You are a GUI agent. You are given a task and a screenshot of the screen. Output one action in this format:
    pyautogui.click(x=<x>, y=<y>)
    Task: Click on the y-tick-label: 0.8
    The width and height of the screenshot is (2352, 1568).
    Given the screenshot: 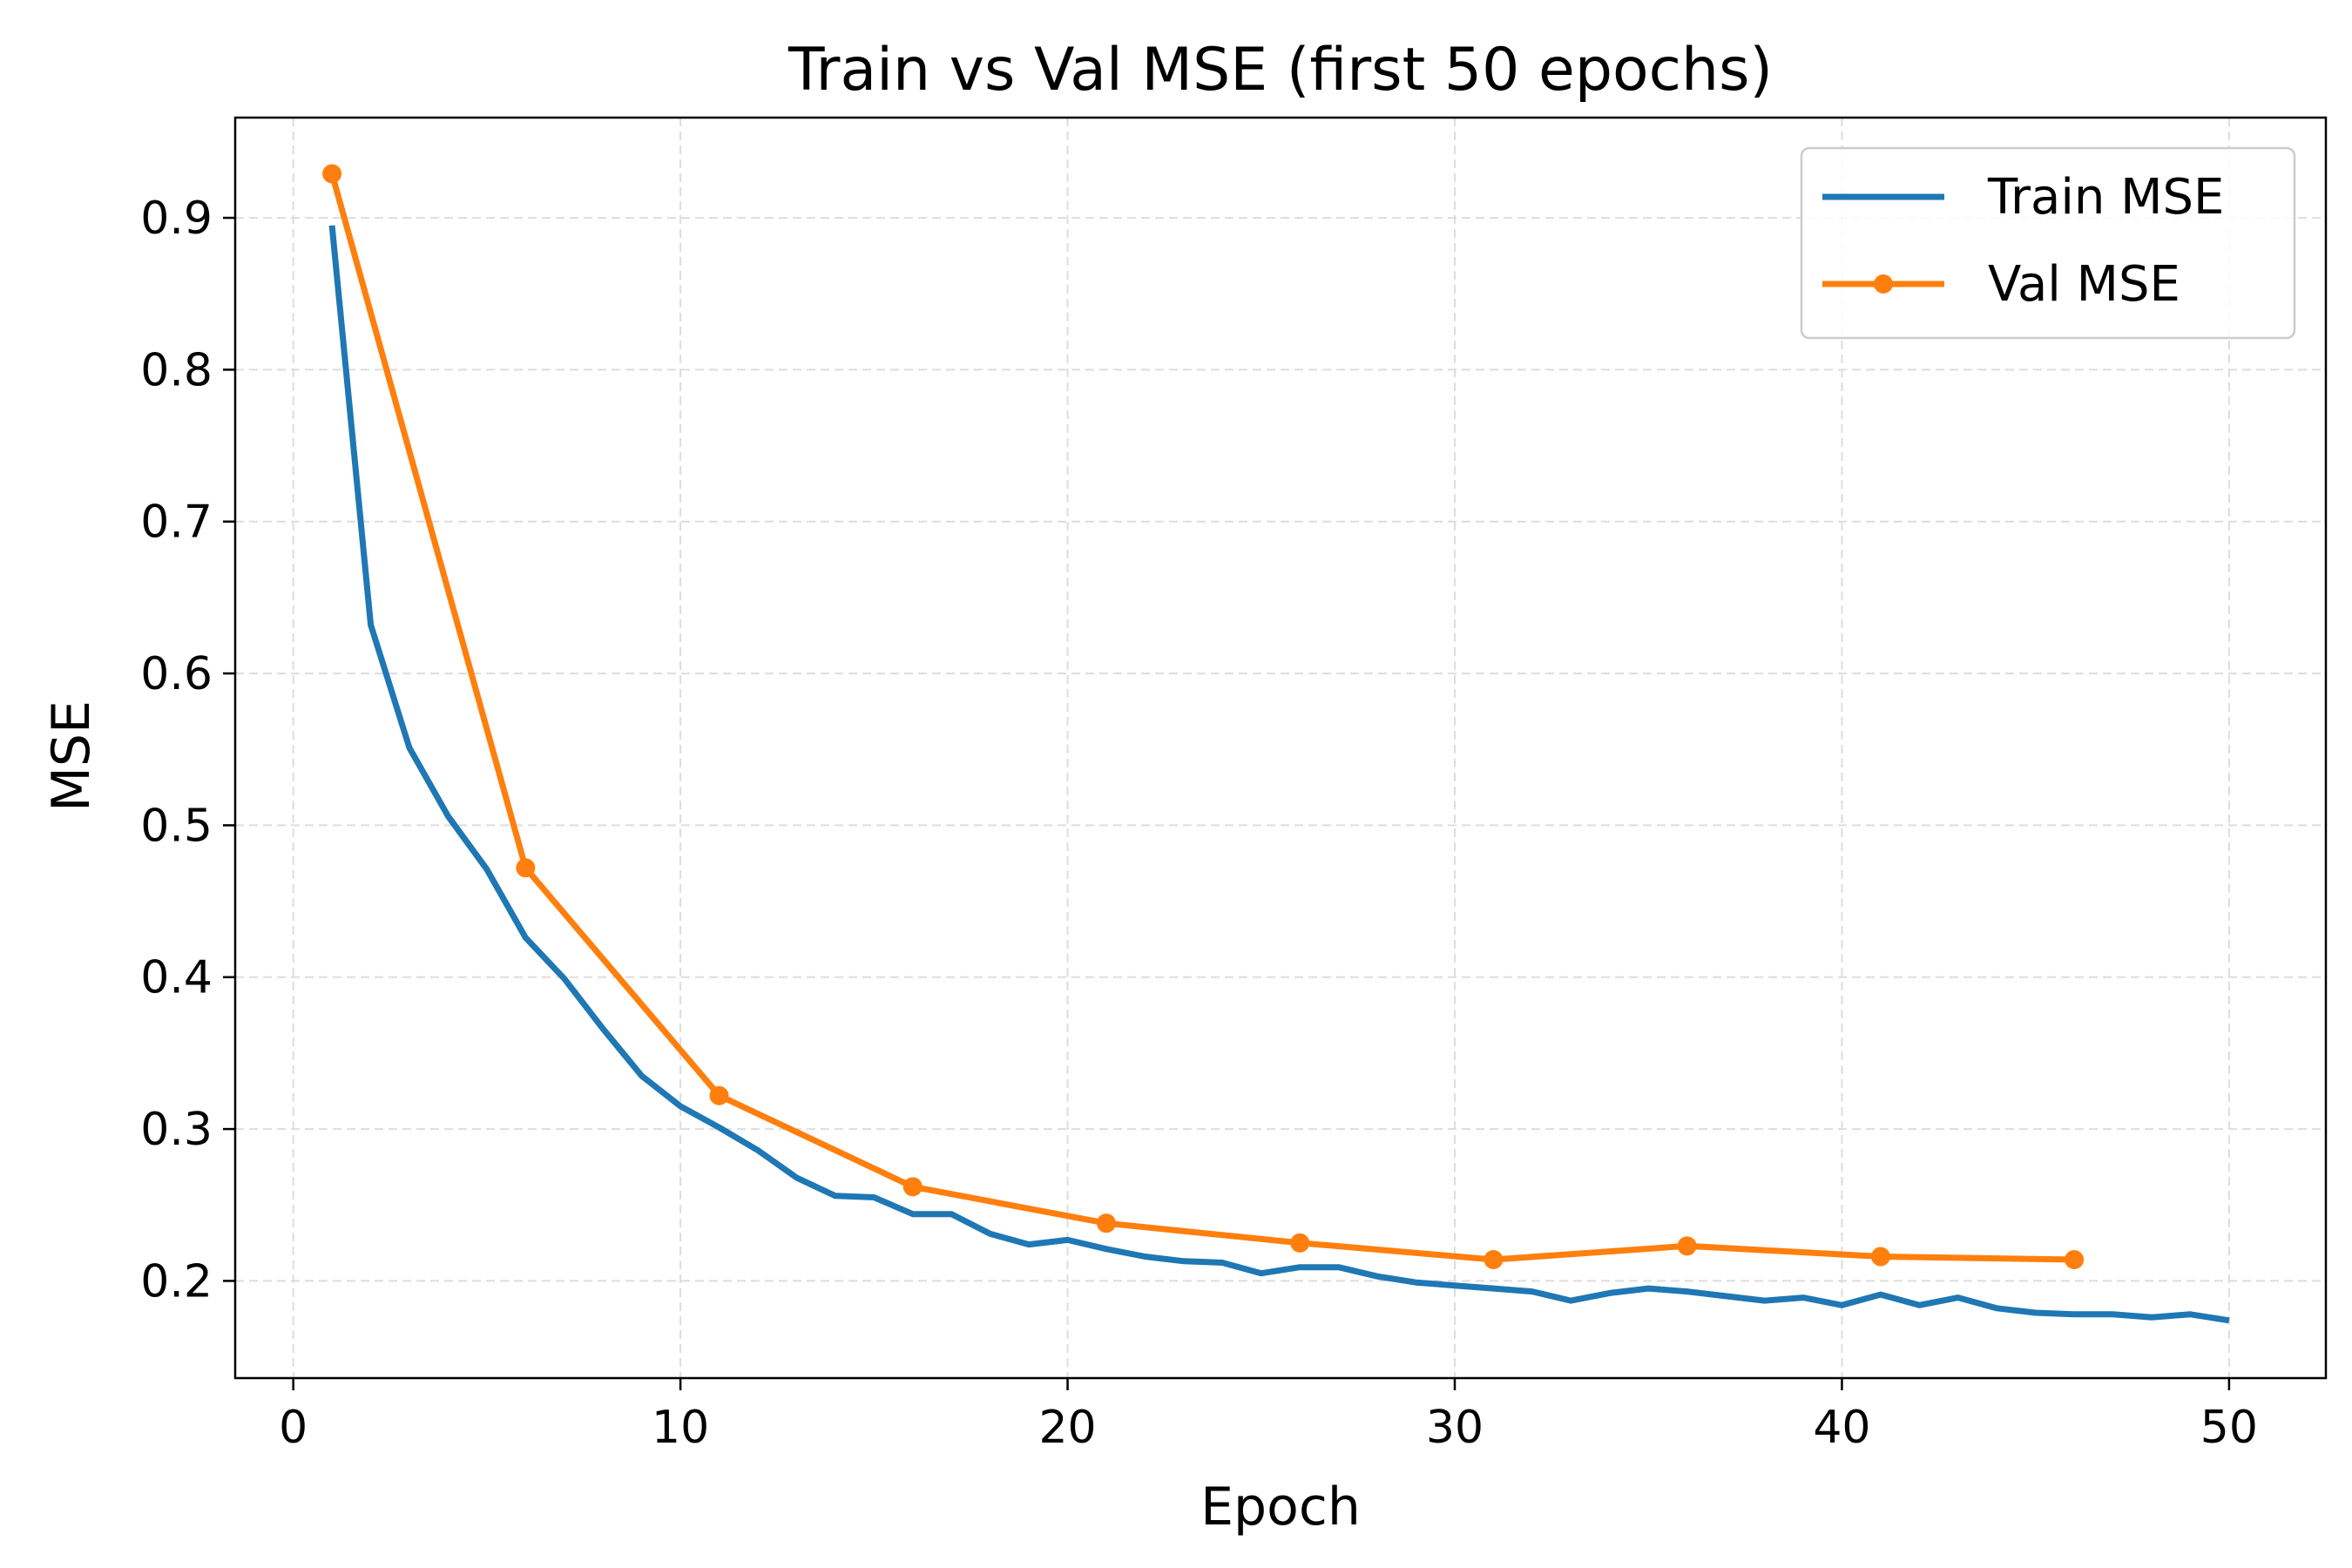 What is the action you would take?
    pyautogui.click(x=177, y=370)
    